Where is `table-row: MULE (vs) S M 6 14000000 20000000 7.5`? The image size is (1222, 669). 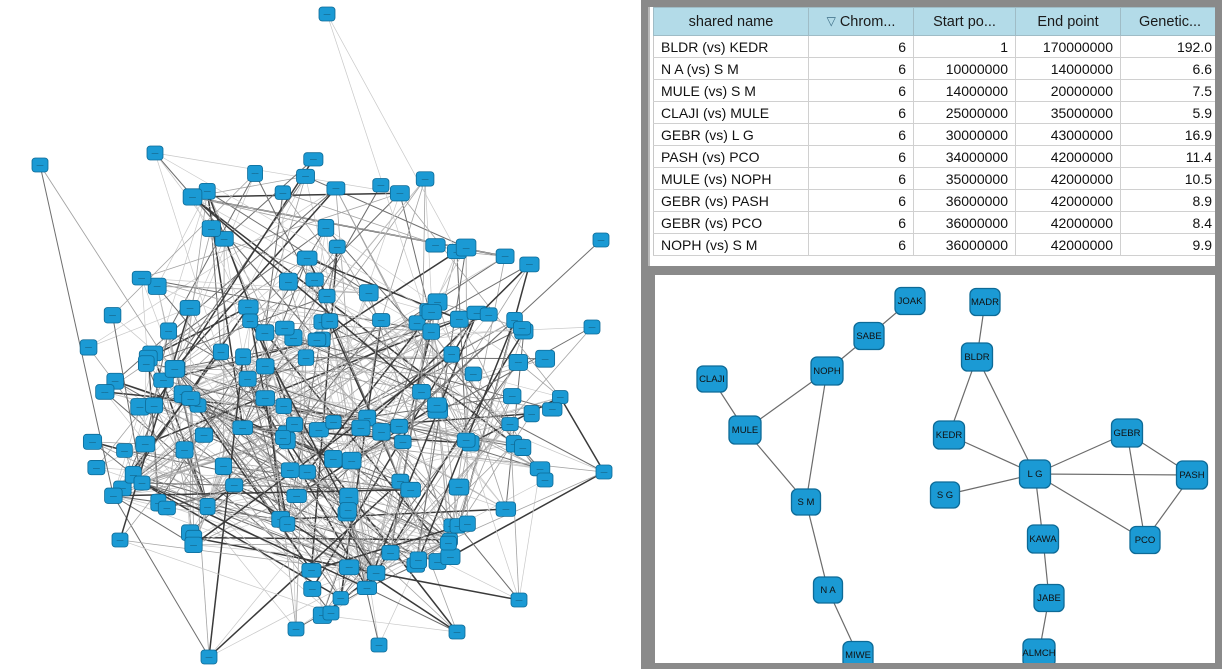 table-row: MULE (vs) S M 6 14000000 20000000 7.5 is located at coordinates (934, 90).